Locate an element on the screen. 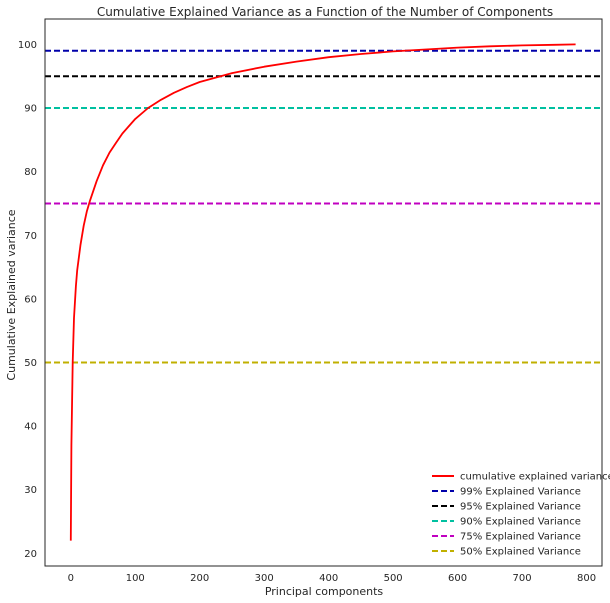 Image resolution: width=610 pixels, height=603 pixels. x-tick-label: 0 is located at coordinates (71, 578).